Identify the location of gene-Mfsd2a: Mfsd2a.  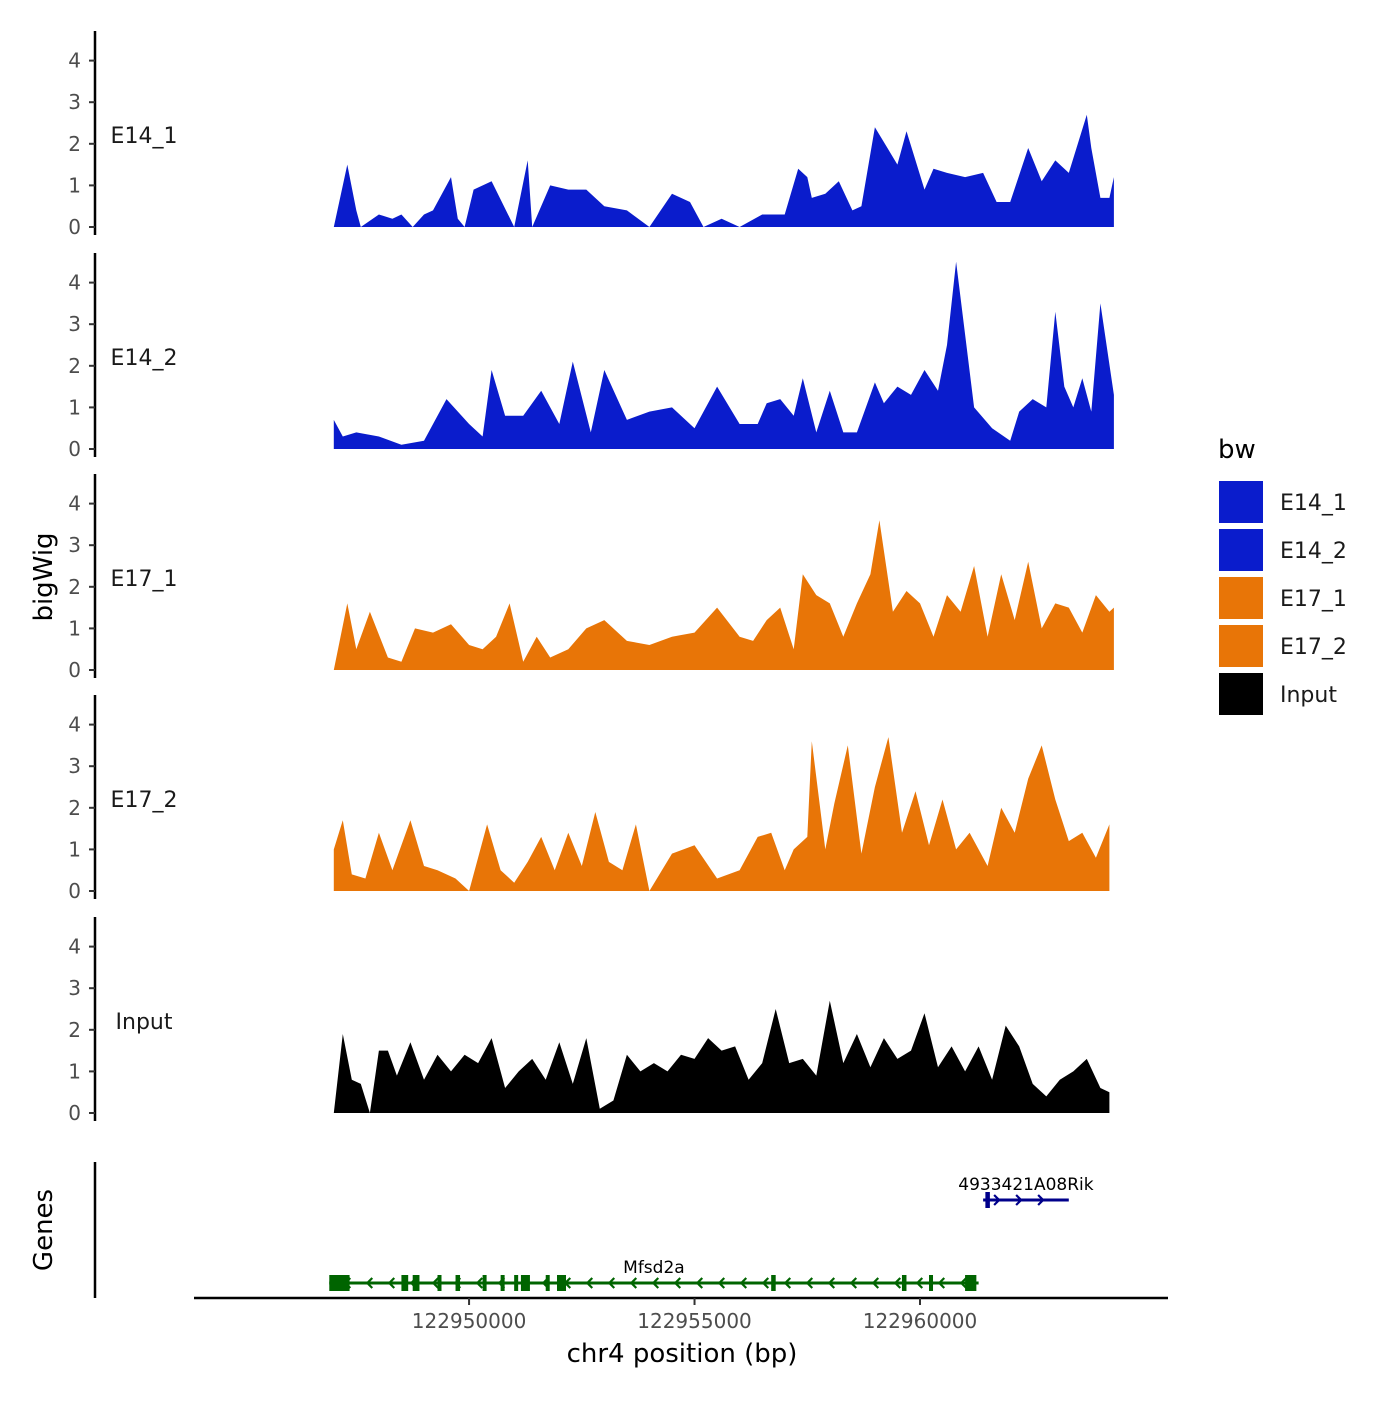
(654, 1274).